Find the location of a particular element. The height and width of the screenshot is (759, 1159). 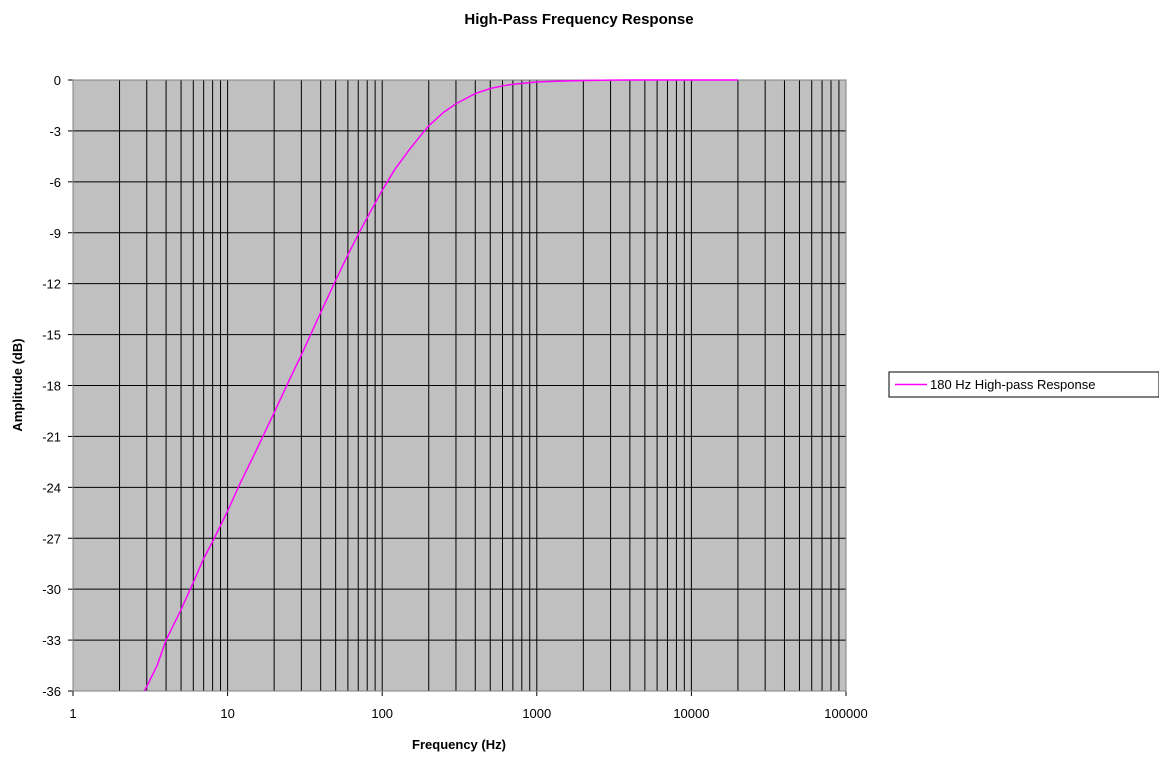

y-tick-label: -3 is located at coordinates (55, 131).